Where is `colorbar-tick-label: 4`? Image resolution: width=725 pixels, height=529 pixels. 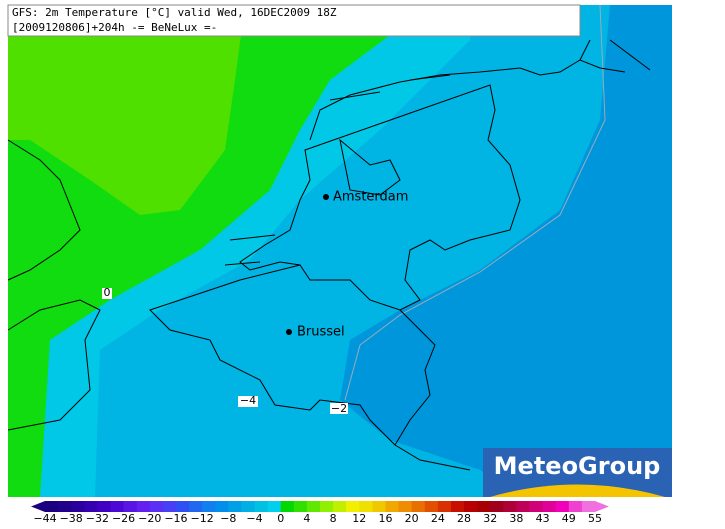 colorbar-tick-label: 4 is located at coordinates (306, 518).